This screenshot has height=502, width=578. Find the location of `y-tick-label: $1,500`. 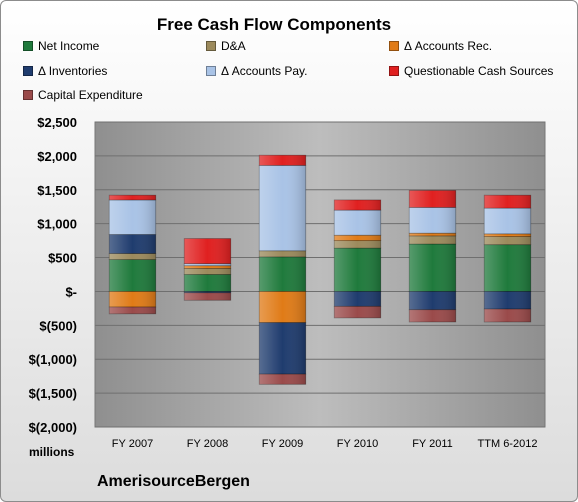

y-tick-label: $1,500 is located at coordinates (57, 190).